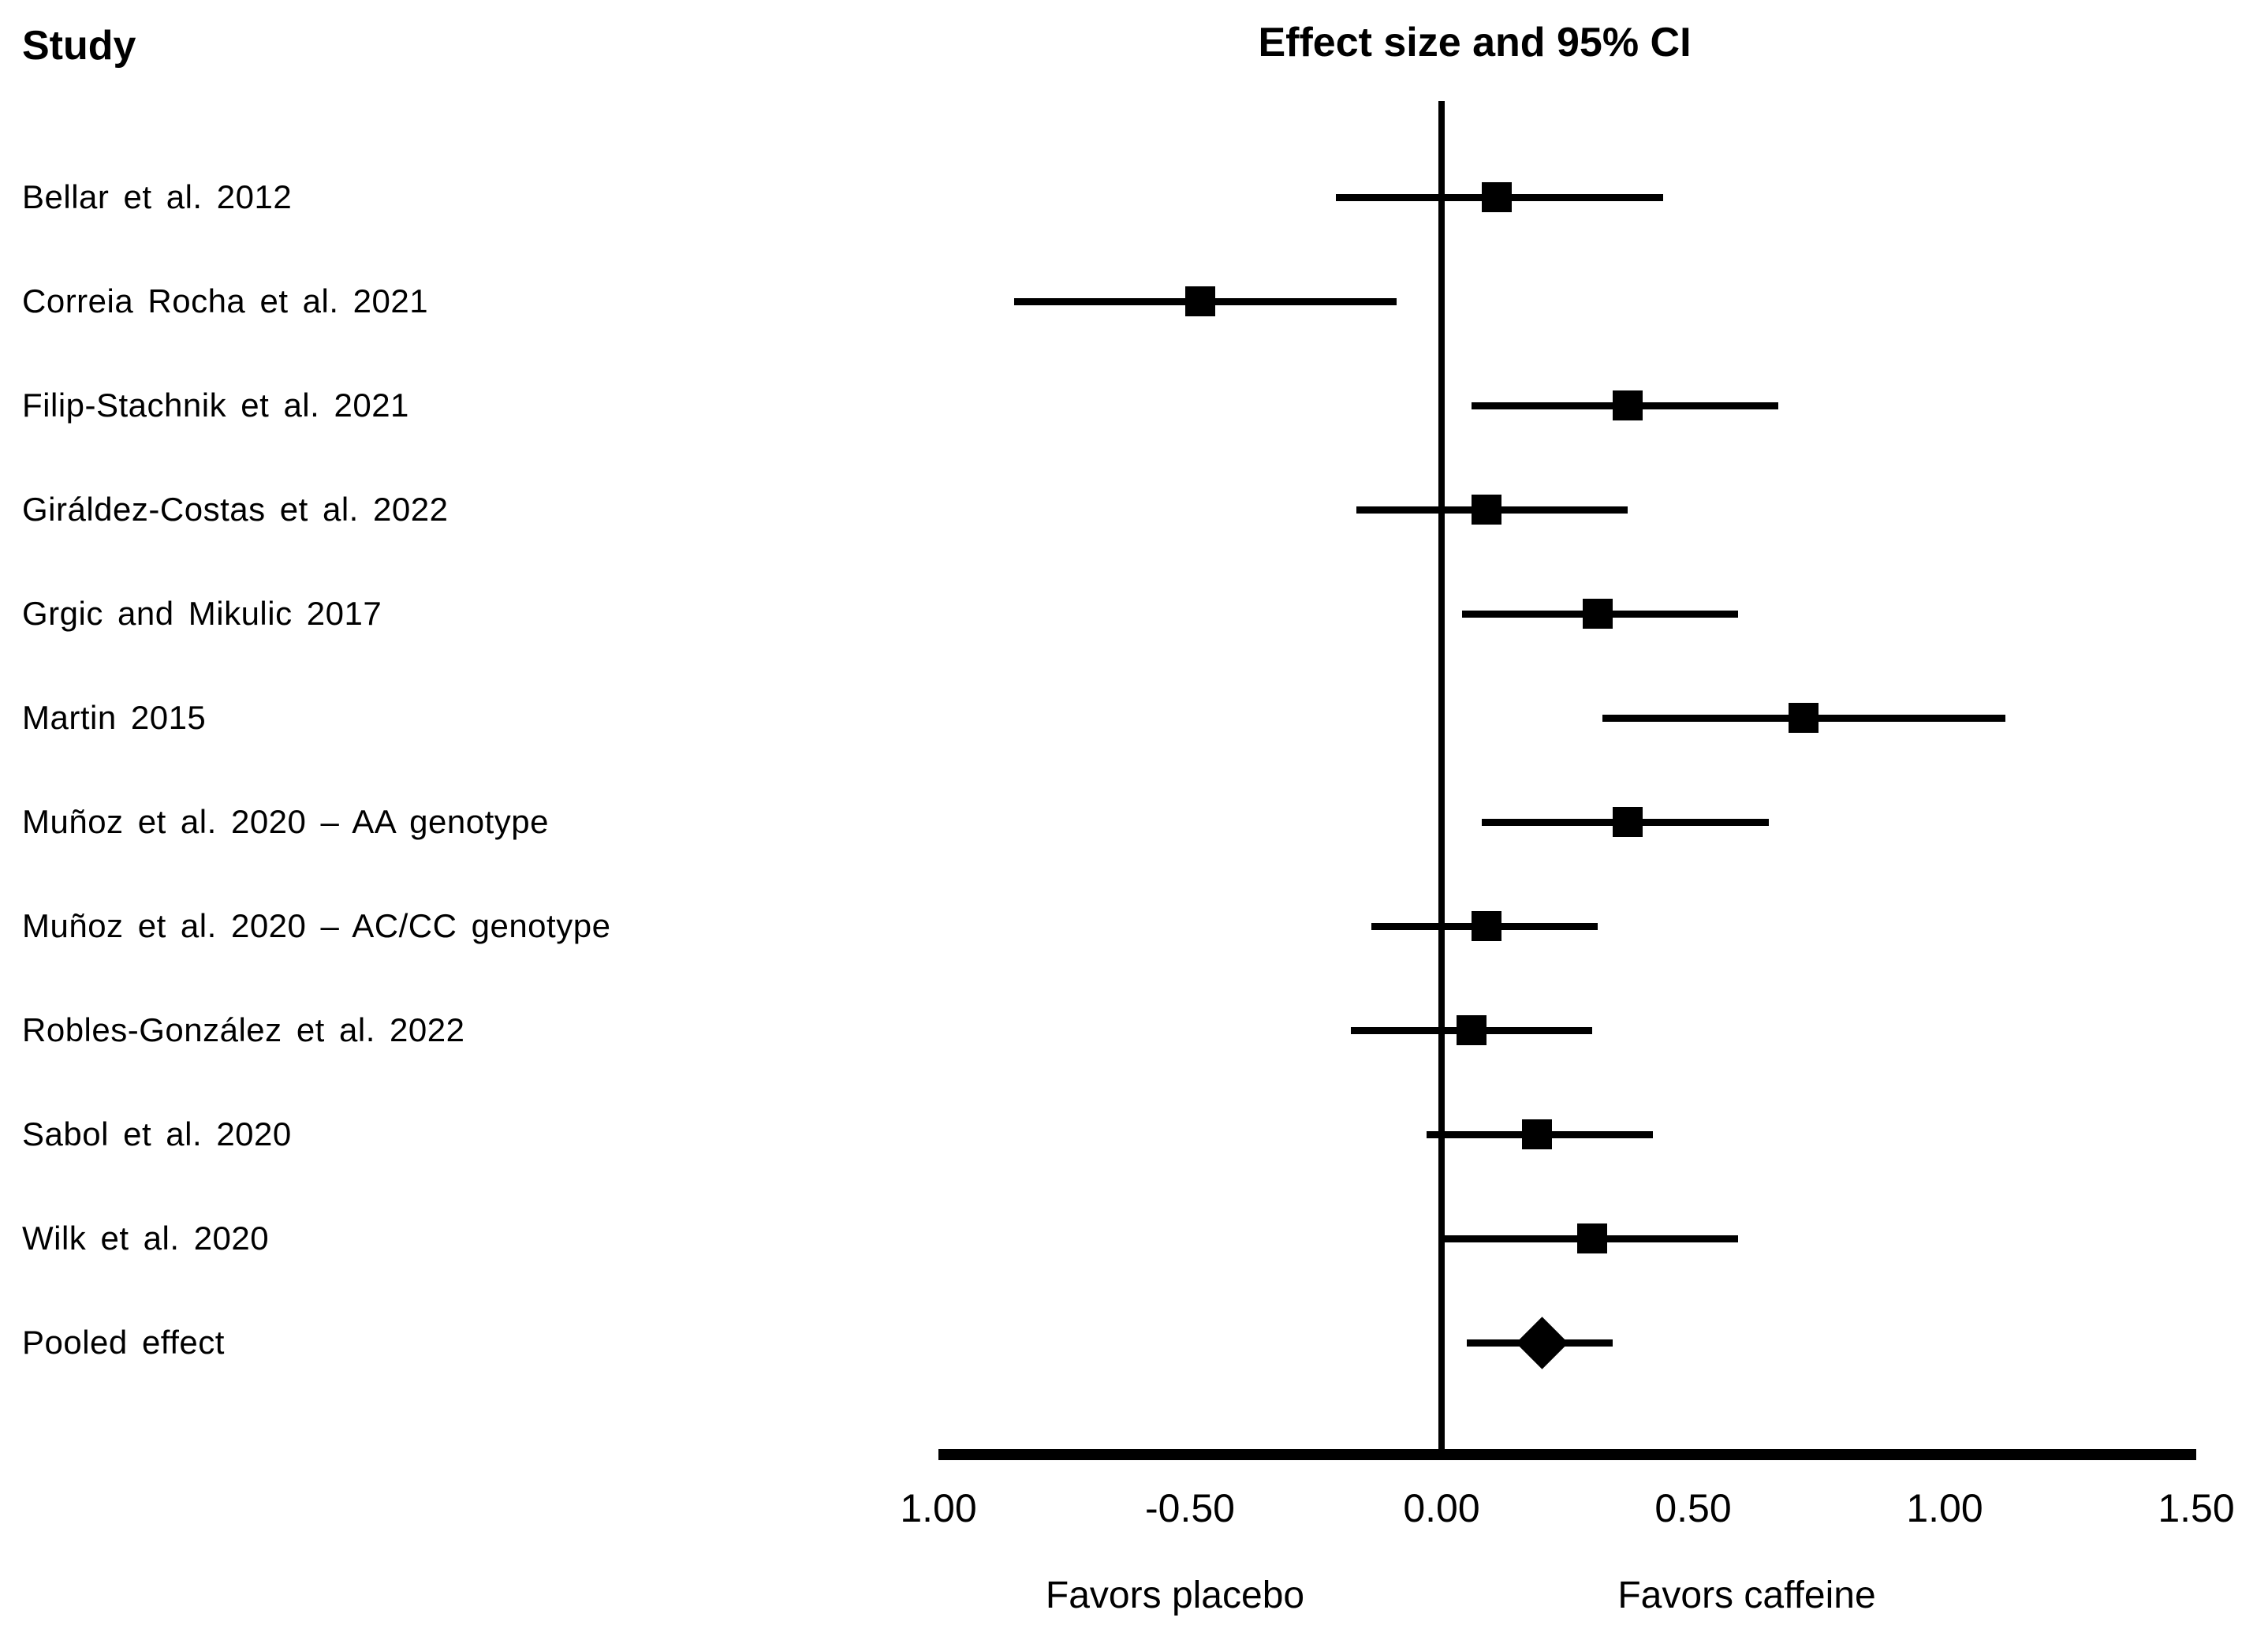  Describe the element at coordinates (1441, 1508) in the screenshot. I see `x-axis-tick-label: 0.00` at that location.